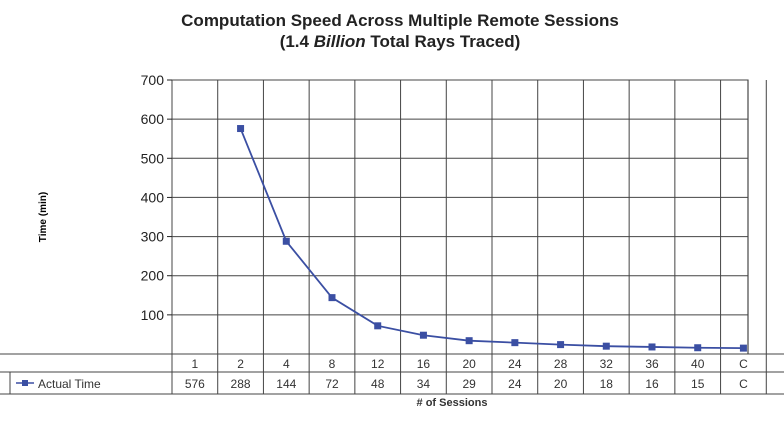 This screenshot has width=784, height=421. What do you see at coordinates (153, 237) in the screenshot?
I see `y-tick-label: 300` at bounding box center [153, 237].